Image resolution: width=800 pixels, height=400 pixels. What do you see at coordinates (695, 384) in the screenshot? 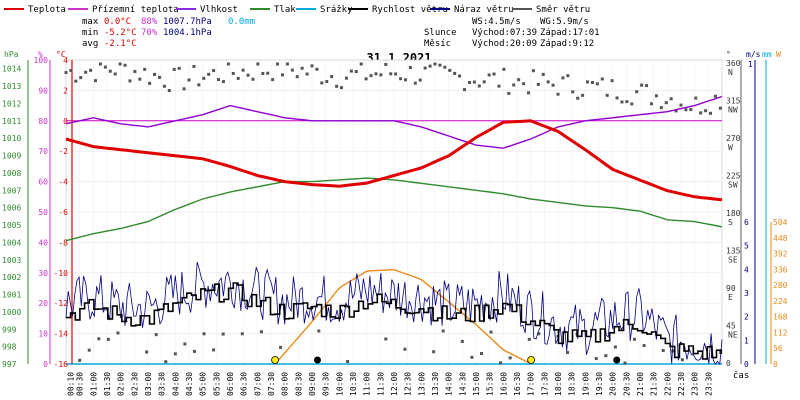
I see `x-tick-label: 23:00` at bounding box center [695, 384].